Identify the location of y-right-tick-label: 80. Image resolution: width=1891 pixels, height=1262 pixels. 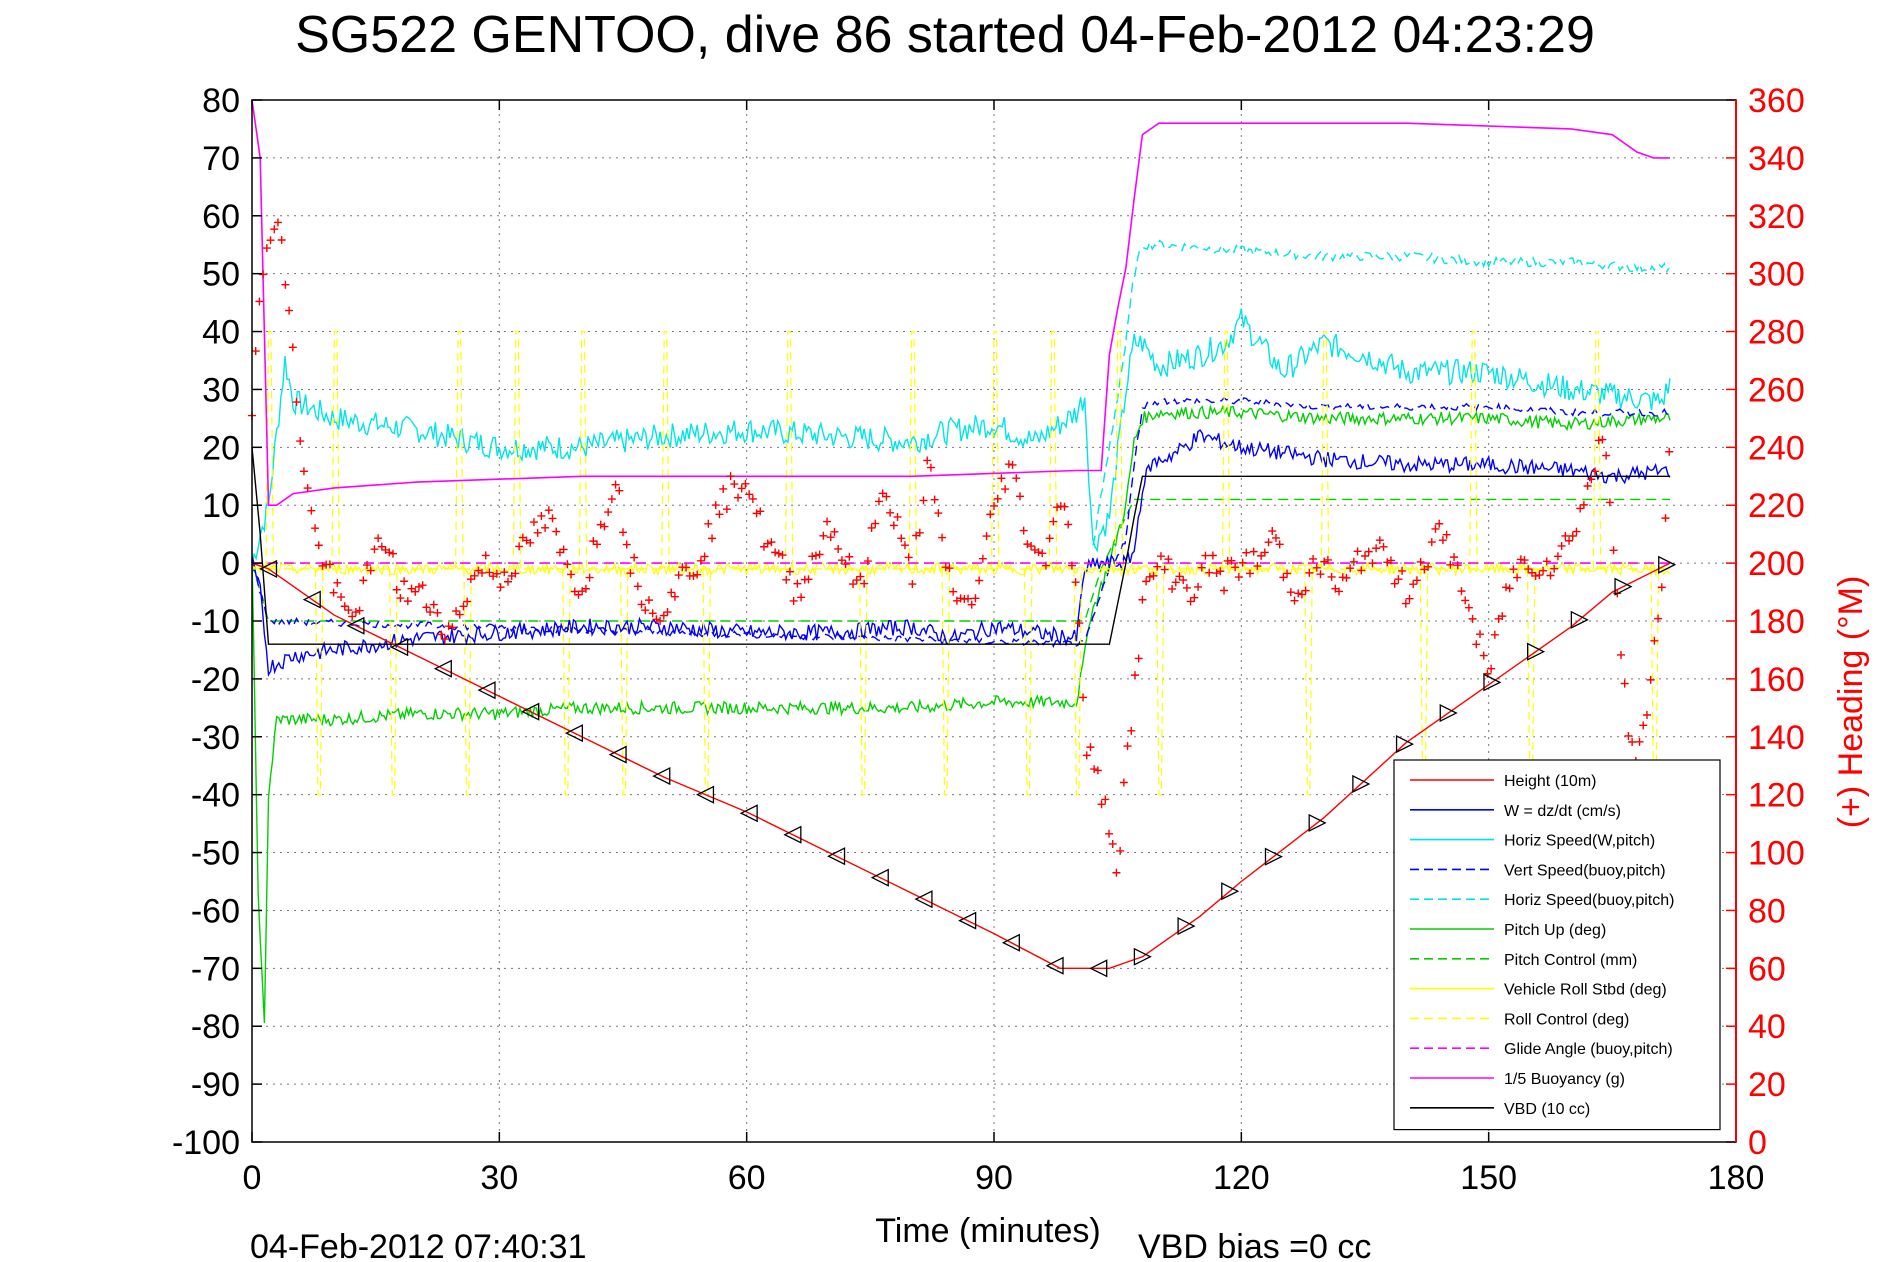
(1767, 911).